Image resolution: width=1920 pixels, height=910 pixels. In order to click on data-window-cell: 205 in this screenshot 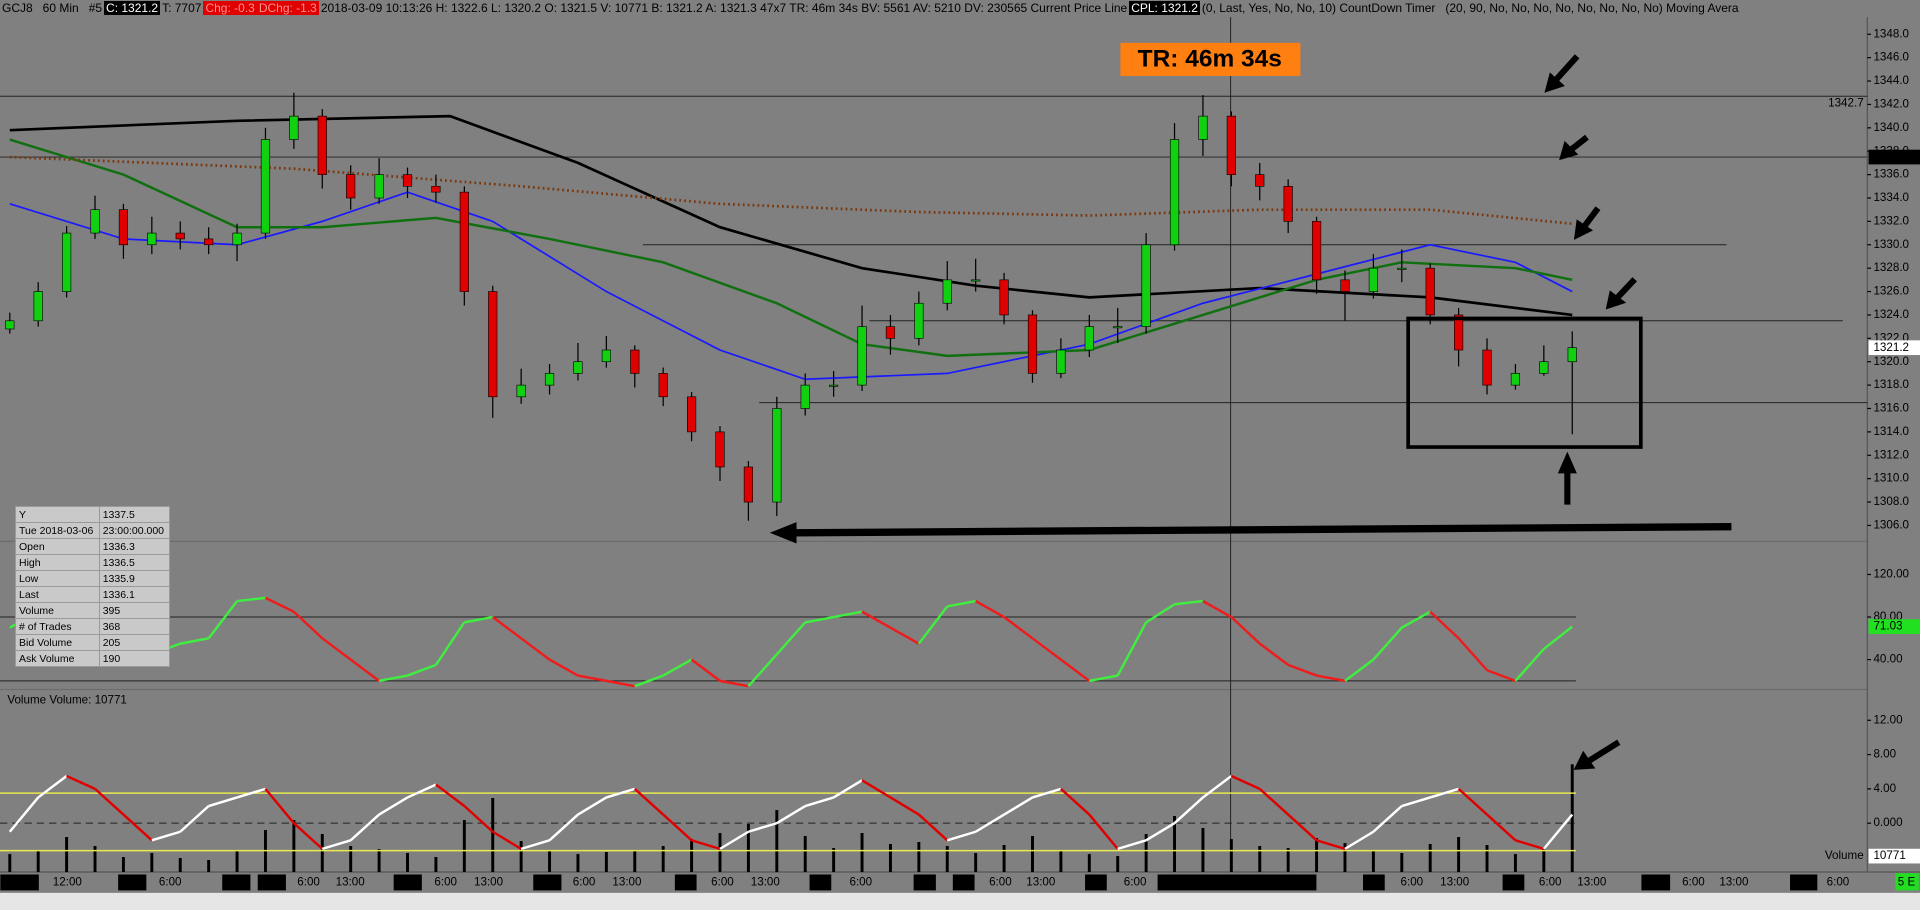, I will do `click(134, 642)`.